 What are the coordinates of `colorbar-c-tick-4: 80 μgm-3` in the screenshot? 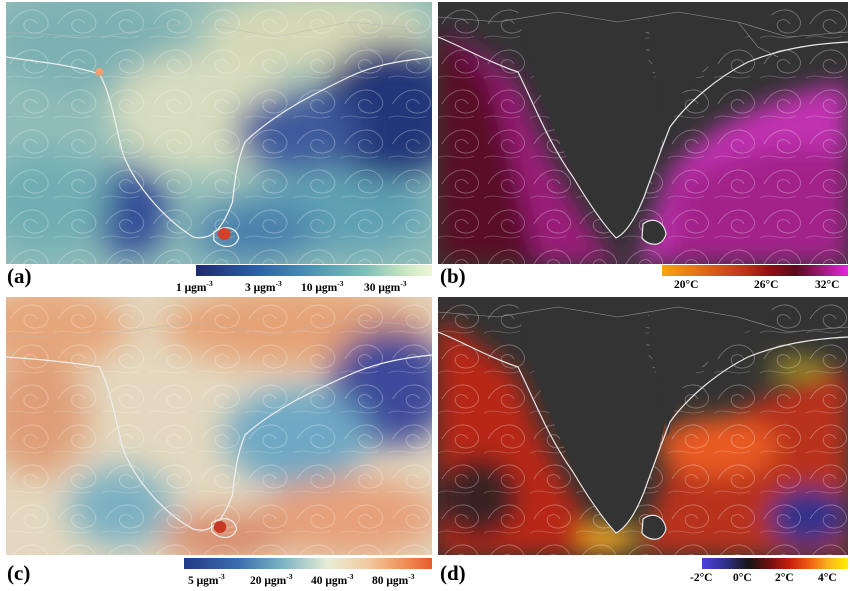 It's located at (393, 579).